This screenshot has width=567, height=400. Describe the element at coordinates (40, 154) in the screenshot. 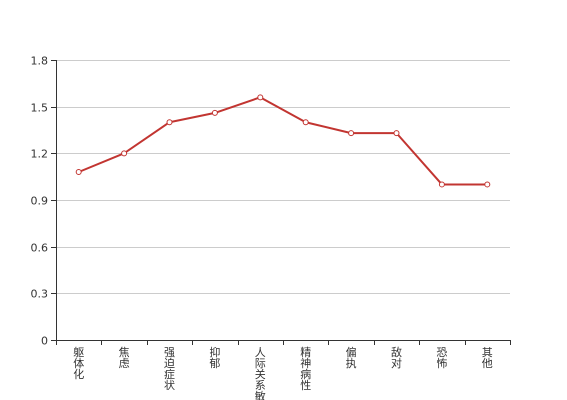

I see `y-tick-label: 1.2` at that location.